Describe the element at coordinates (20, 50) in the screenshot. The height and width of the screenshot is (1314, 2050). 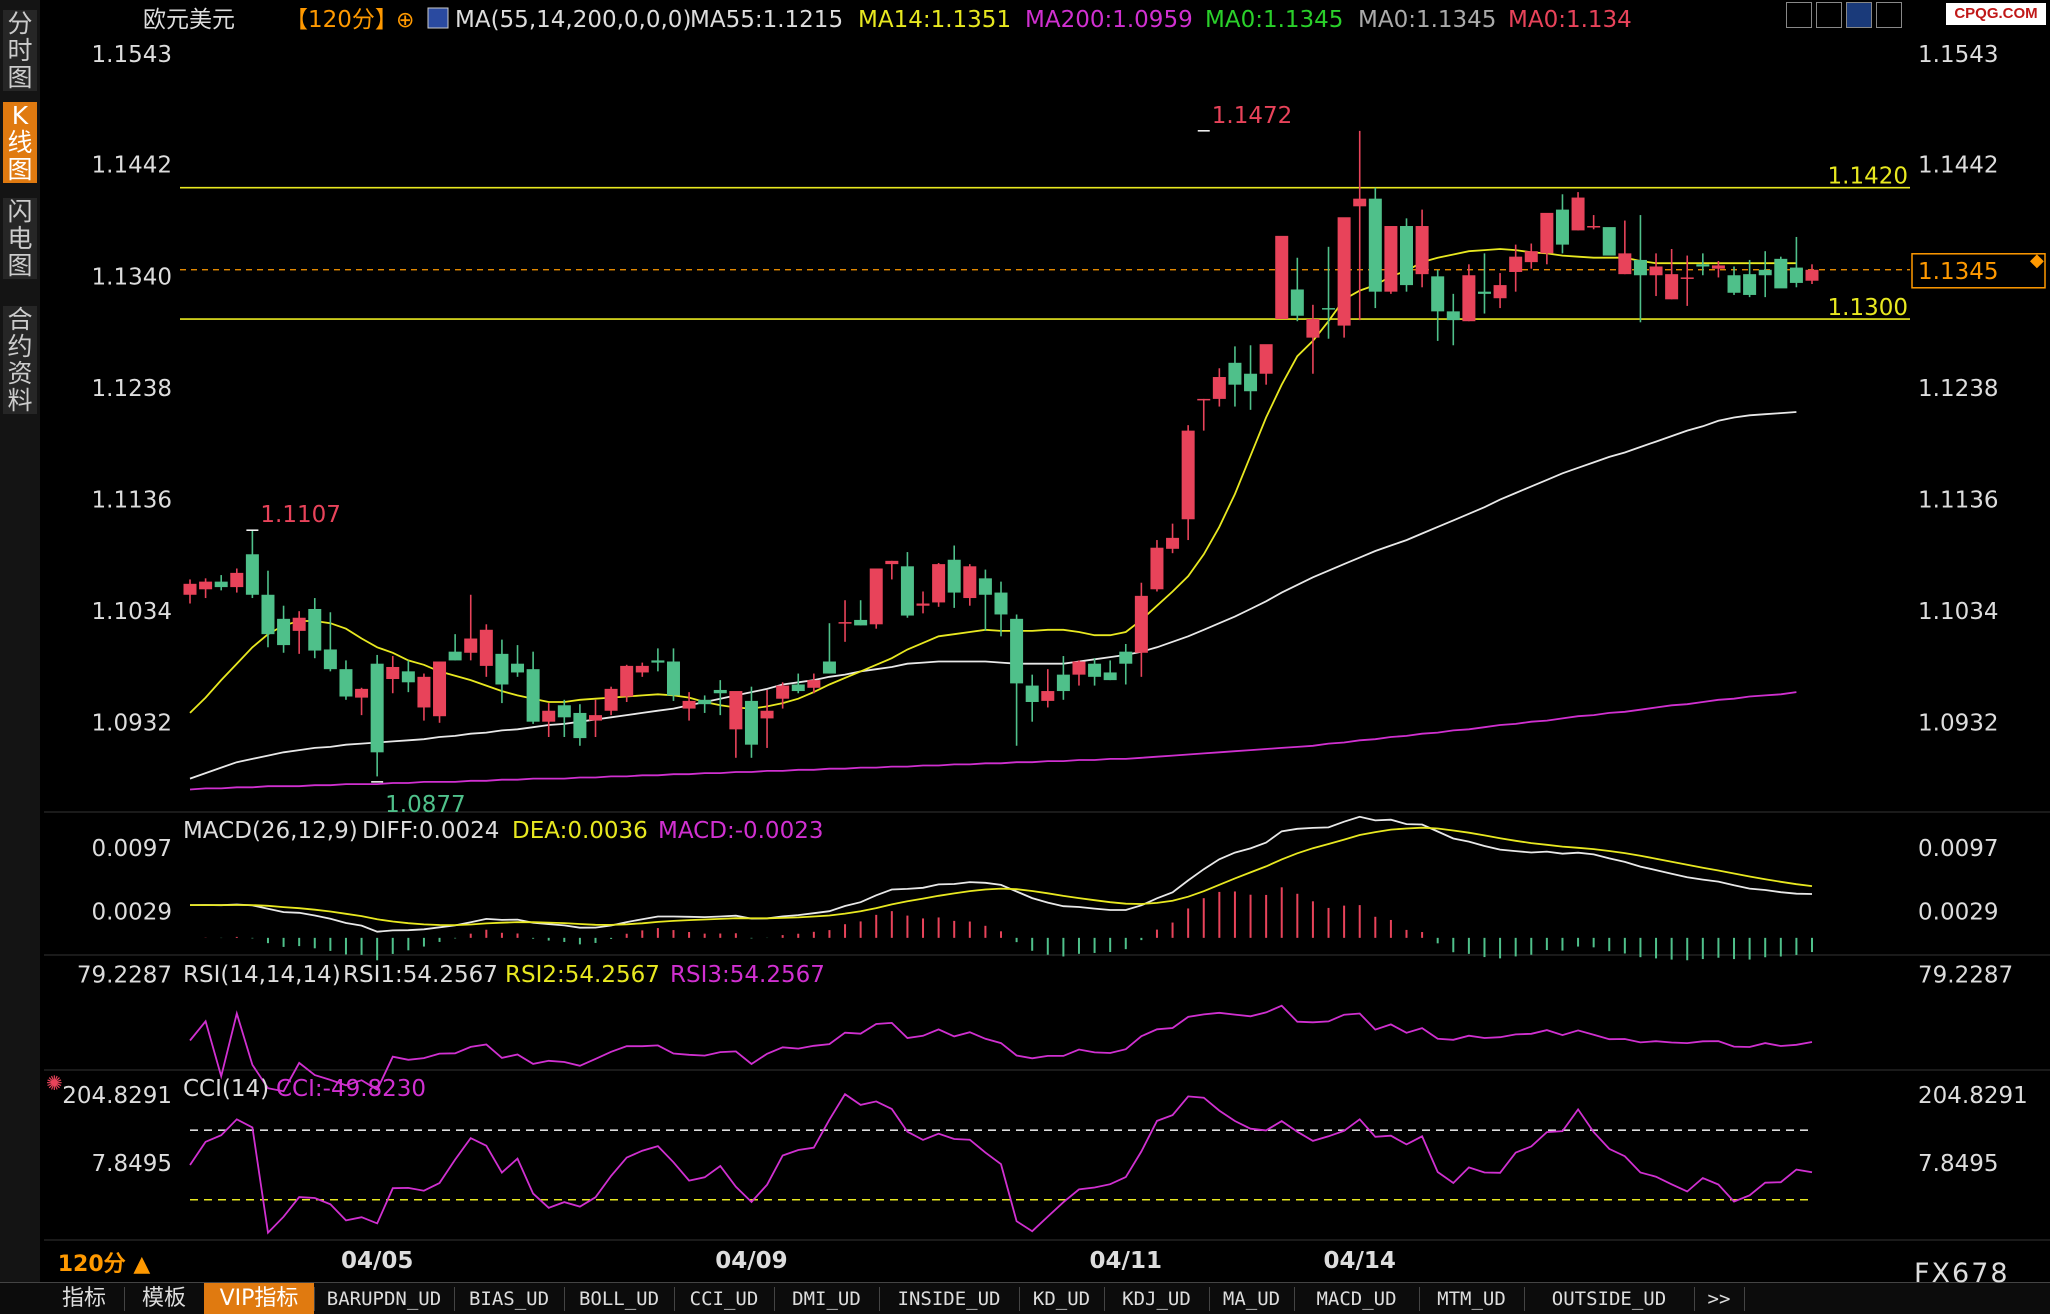
I see `sidebar-tab-0: 分时图` at that location.